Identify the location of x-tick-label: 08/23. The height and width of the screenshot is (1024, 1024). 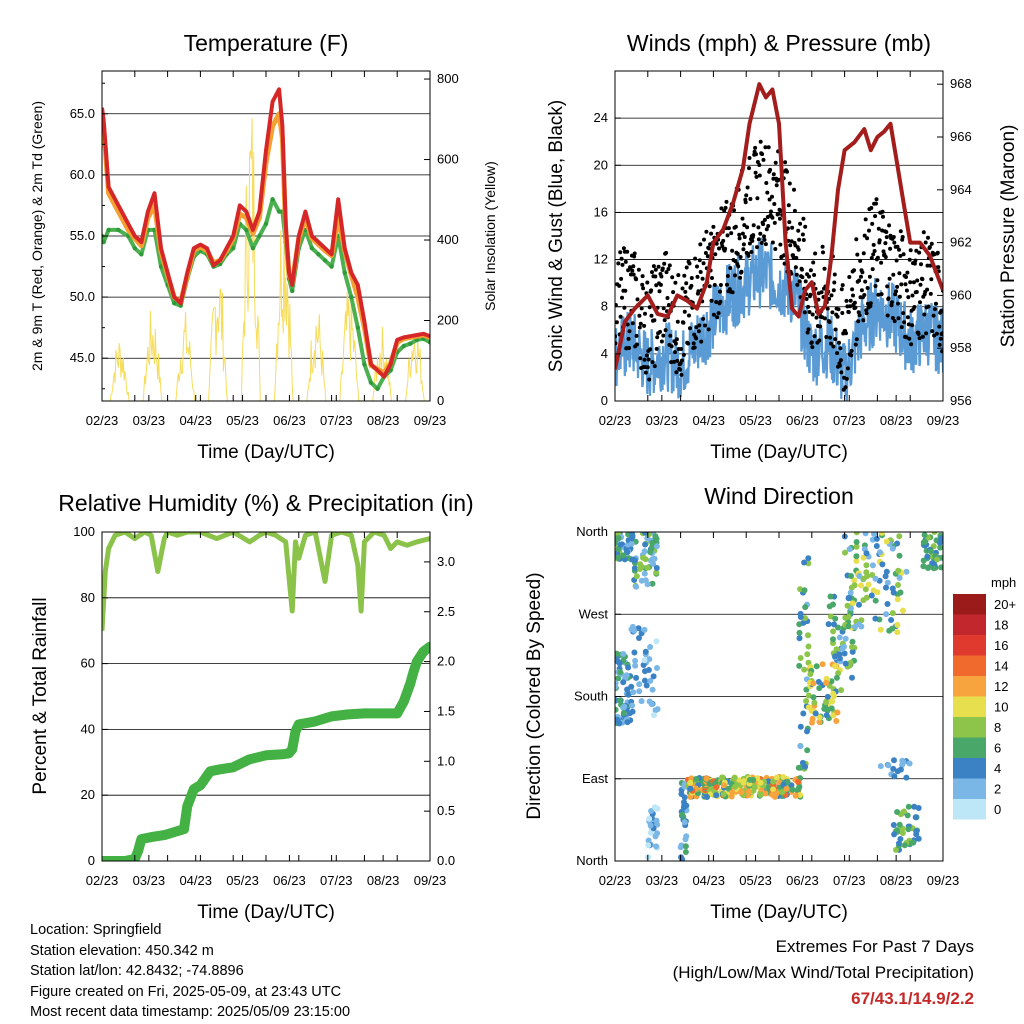
(896, 420).